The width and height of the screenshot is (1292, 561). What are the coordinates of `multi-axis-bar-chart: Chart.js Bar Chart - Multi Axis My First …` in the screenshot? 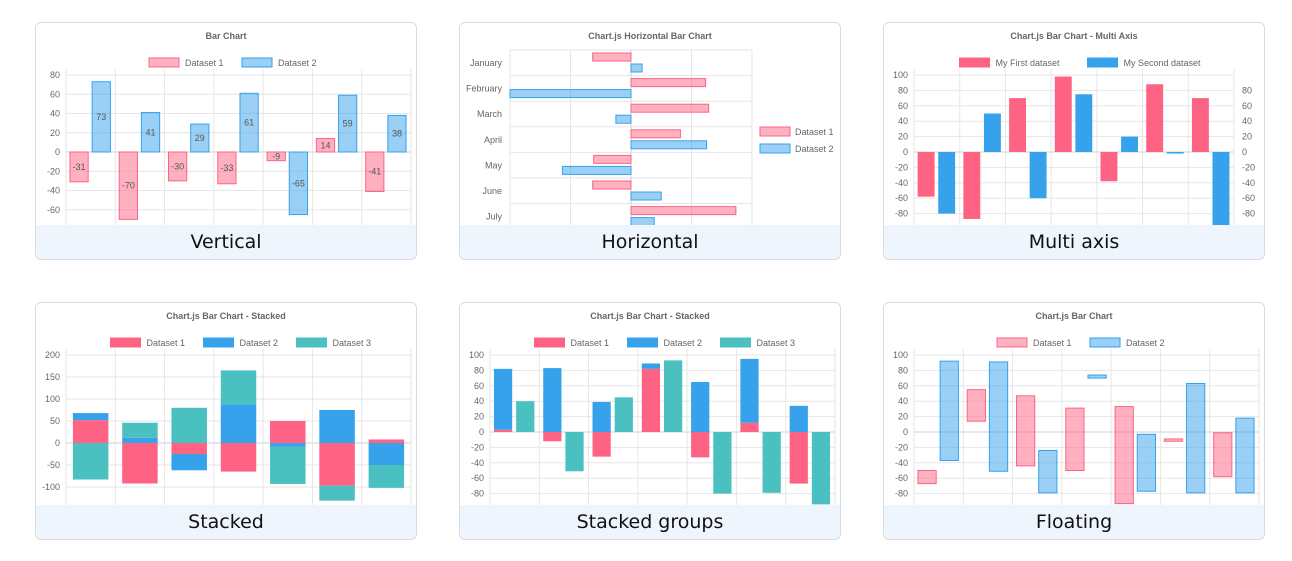 It's located at (1074, 130).